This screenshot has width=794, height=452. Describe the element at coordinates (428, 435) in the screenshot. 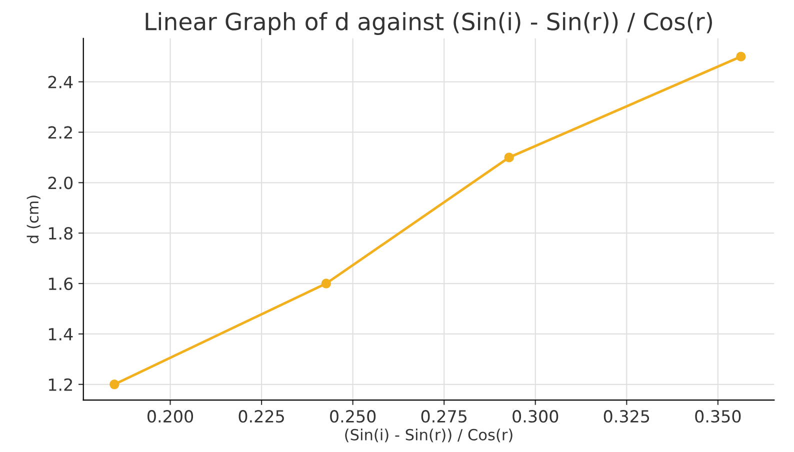

I see `x-axis-title: (Sin(i) - Sin(r)) / Cos(r)` at that location.